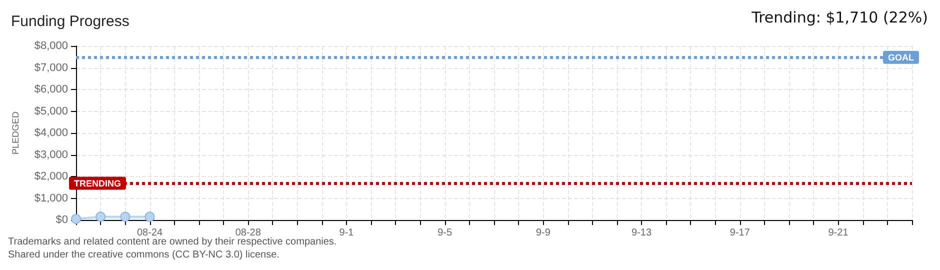  What do you see at coordinates (97, 183) in the screenshot?
I see `ref-line-label: TRENDING` at bounding box center [97, 183].